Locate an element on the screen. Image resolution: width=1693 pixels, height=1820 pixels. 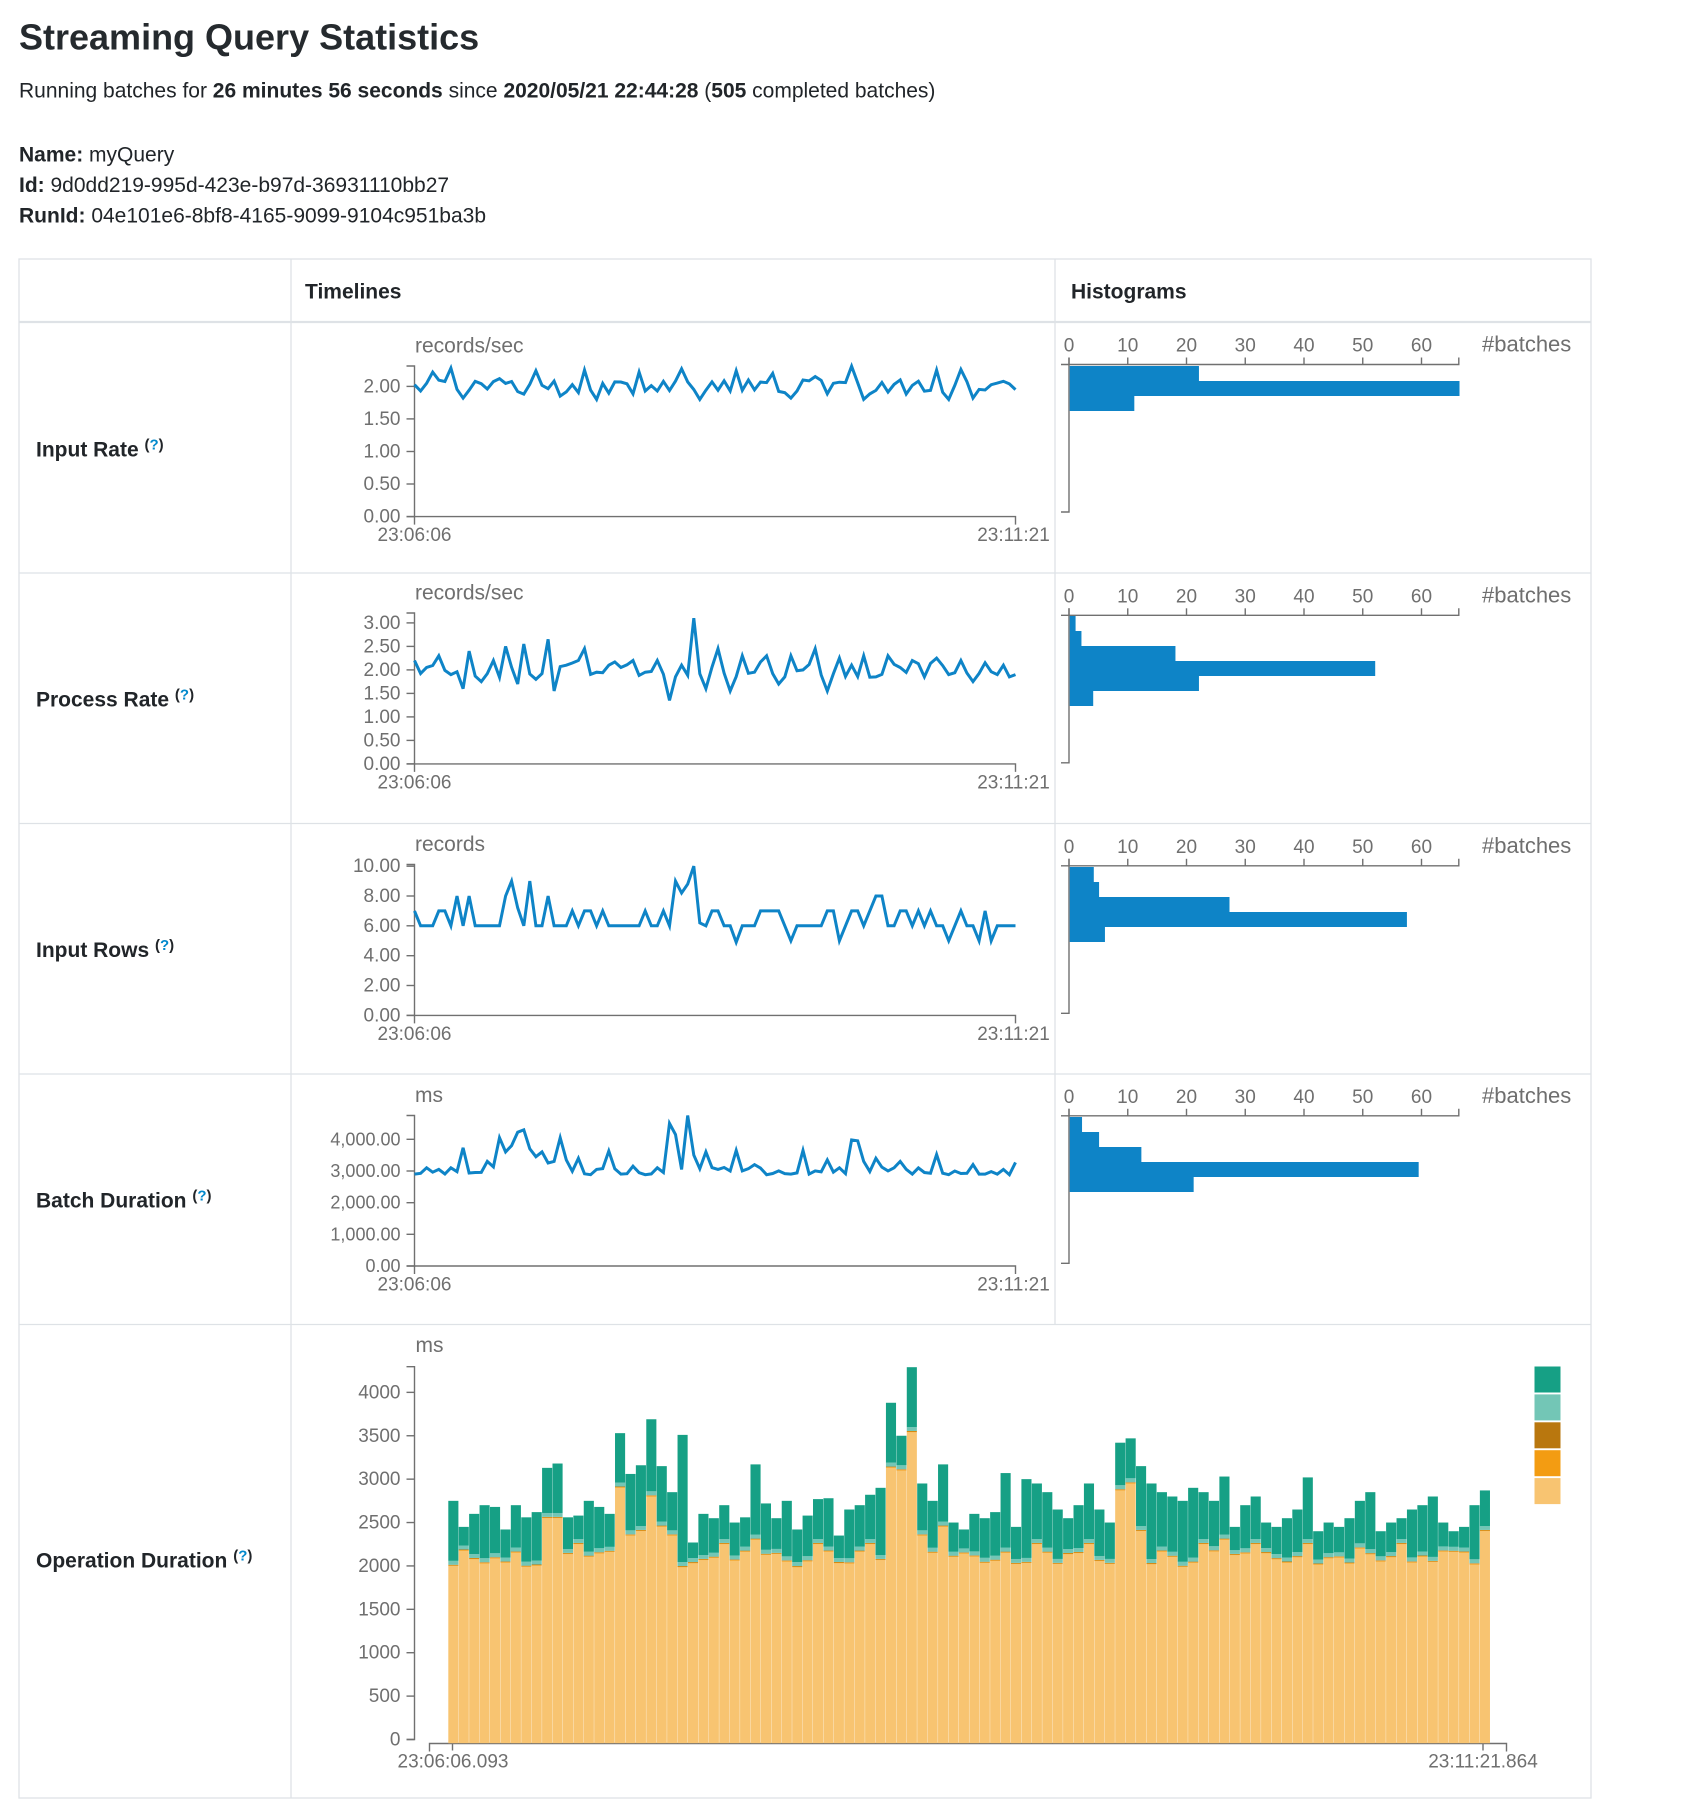
svg-text: Histograms is located at coordinates (1129, 292).